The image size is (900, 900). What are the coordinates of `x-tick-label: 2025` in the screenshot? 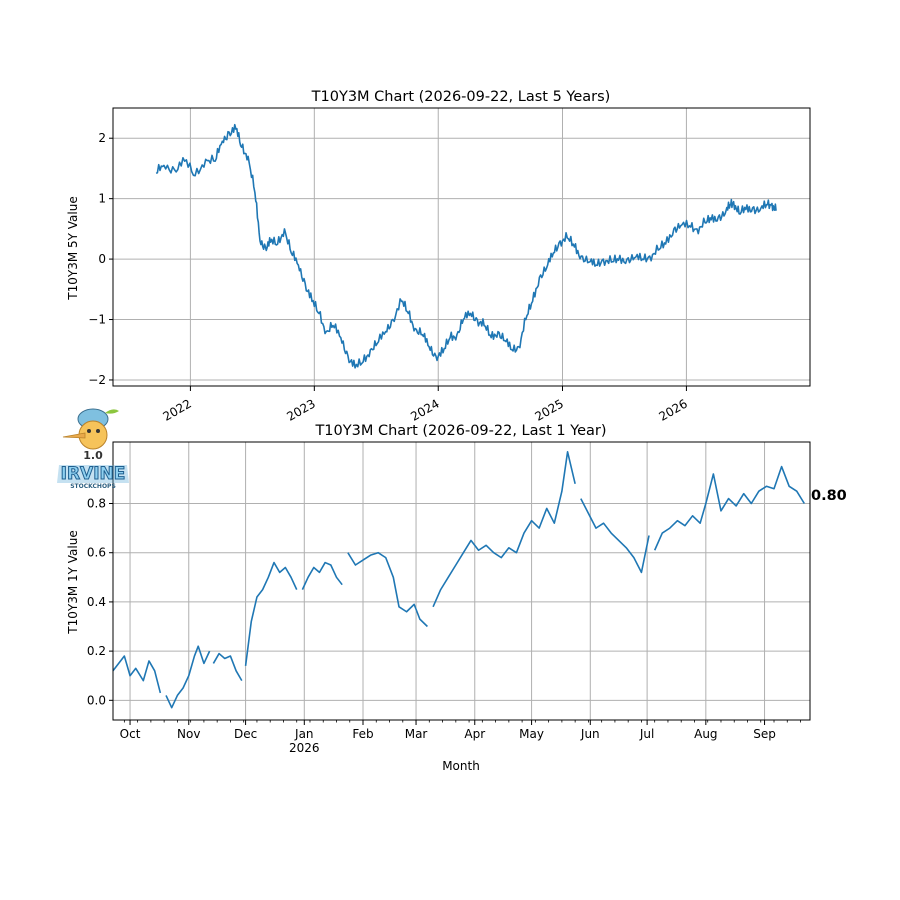 It's located at (549, 409).